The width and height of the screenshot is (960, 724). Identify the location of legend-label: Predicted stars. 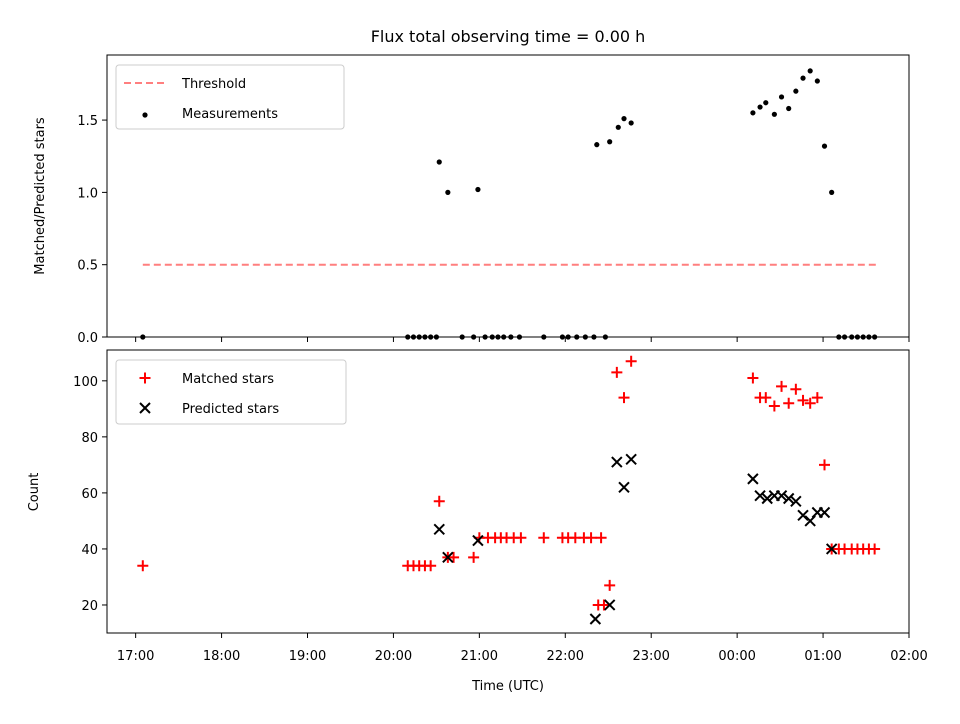
(230, 409).